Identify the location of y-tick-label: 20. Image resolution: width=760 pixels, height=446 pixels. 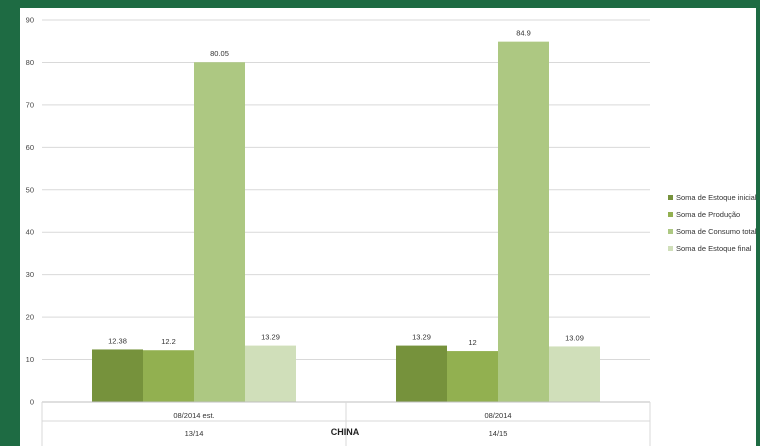
(30, 317).